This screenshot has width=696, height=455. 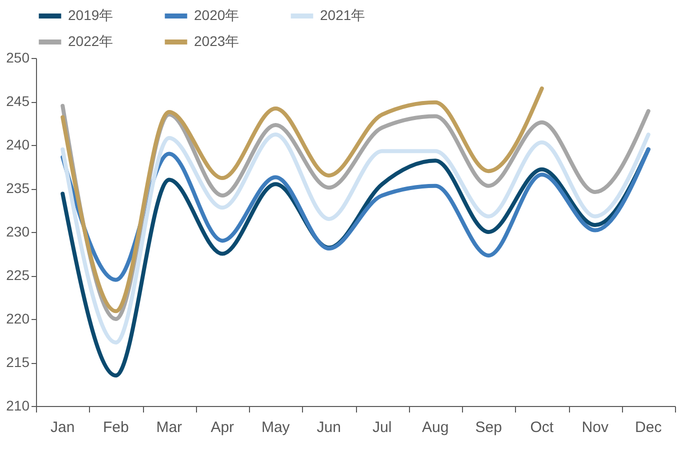 What do you see at coordinates (382, 427) in the screenshot?
I see `x-tick-label: Jul` at bounding box center [382, 427].